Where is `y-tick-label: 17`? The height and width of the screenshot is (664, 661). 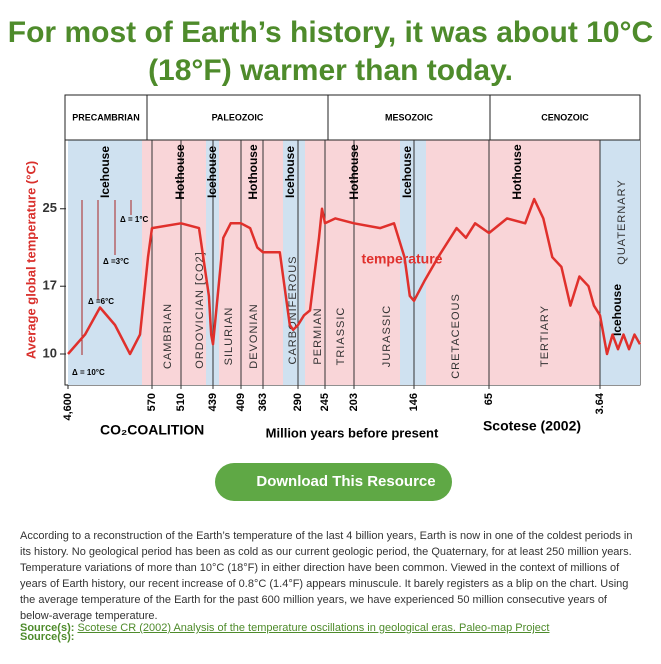
y-tick-label: 17 is located at coordinates (50, 285).